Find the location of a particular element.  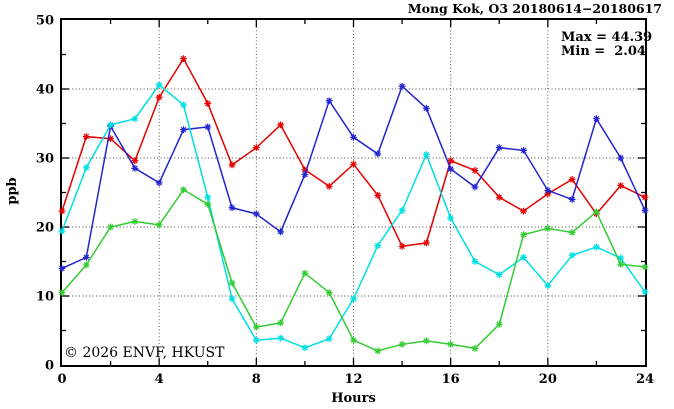

min-value-label: Min = 2.04 is located at coordinates (603, 51).